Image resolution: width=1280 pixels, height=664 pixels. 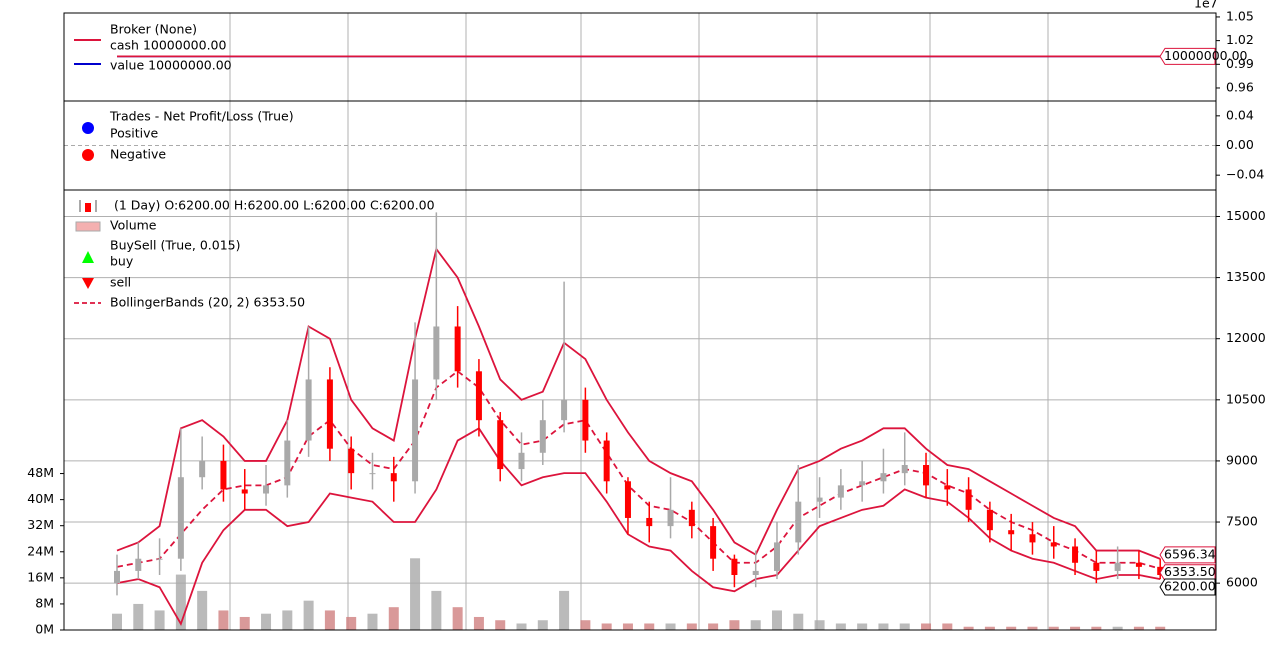 I want to click on value-tag-text: 6353.50, so click(x=1190, y=571).